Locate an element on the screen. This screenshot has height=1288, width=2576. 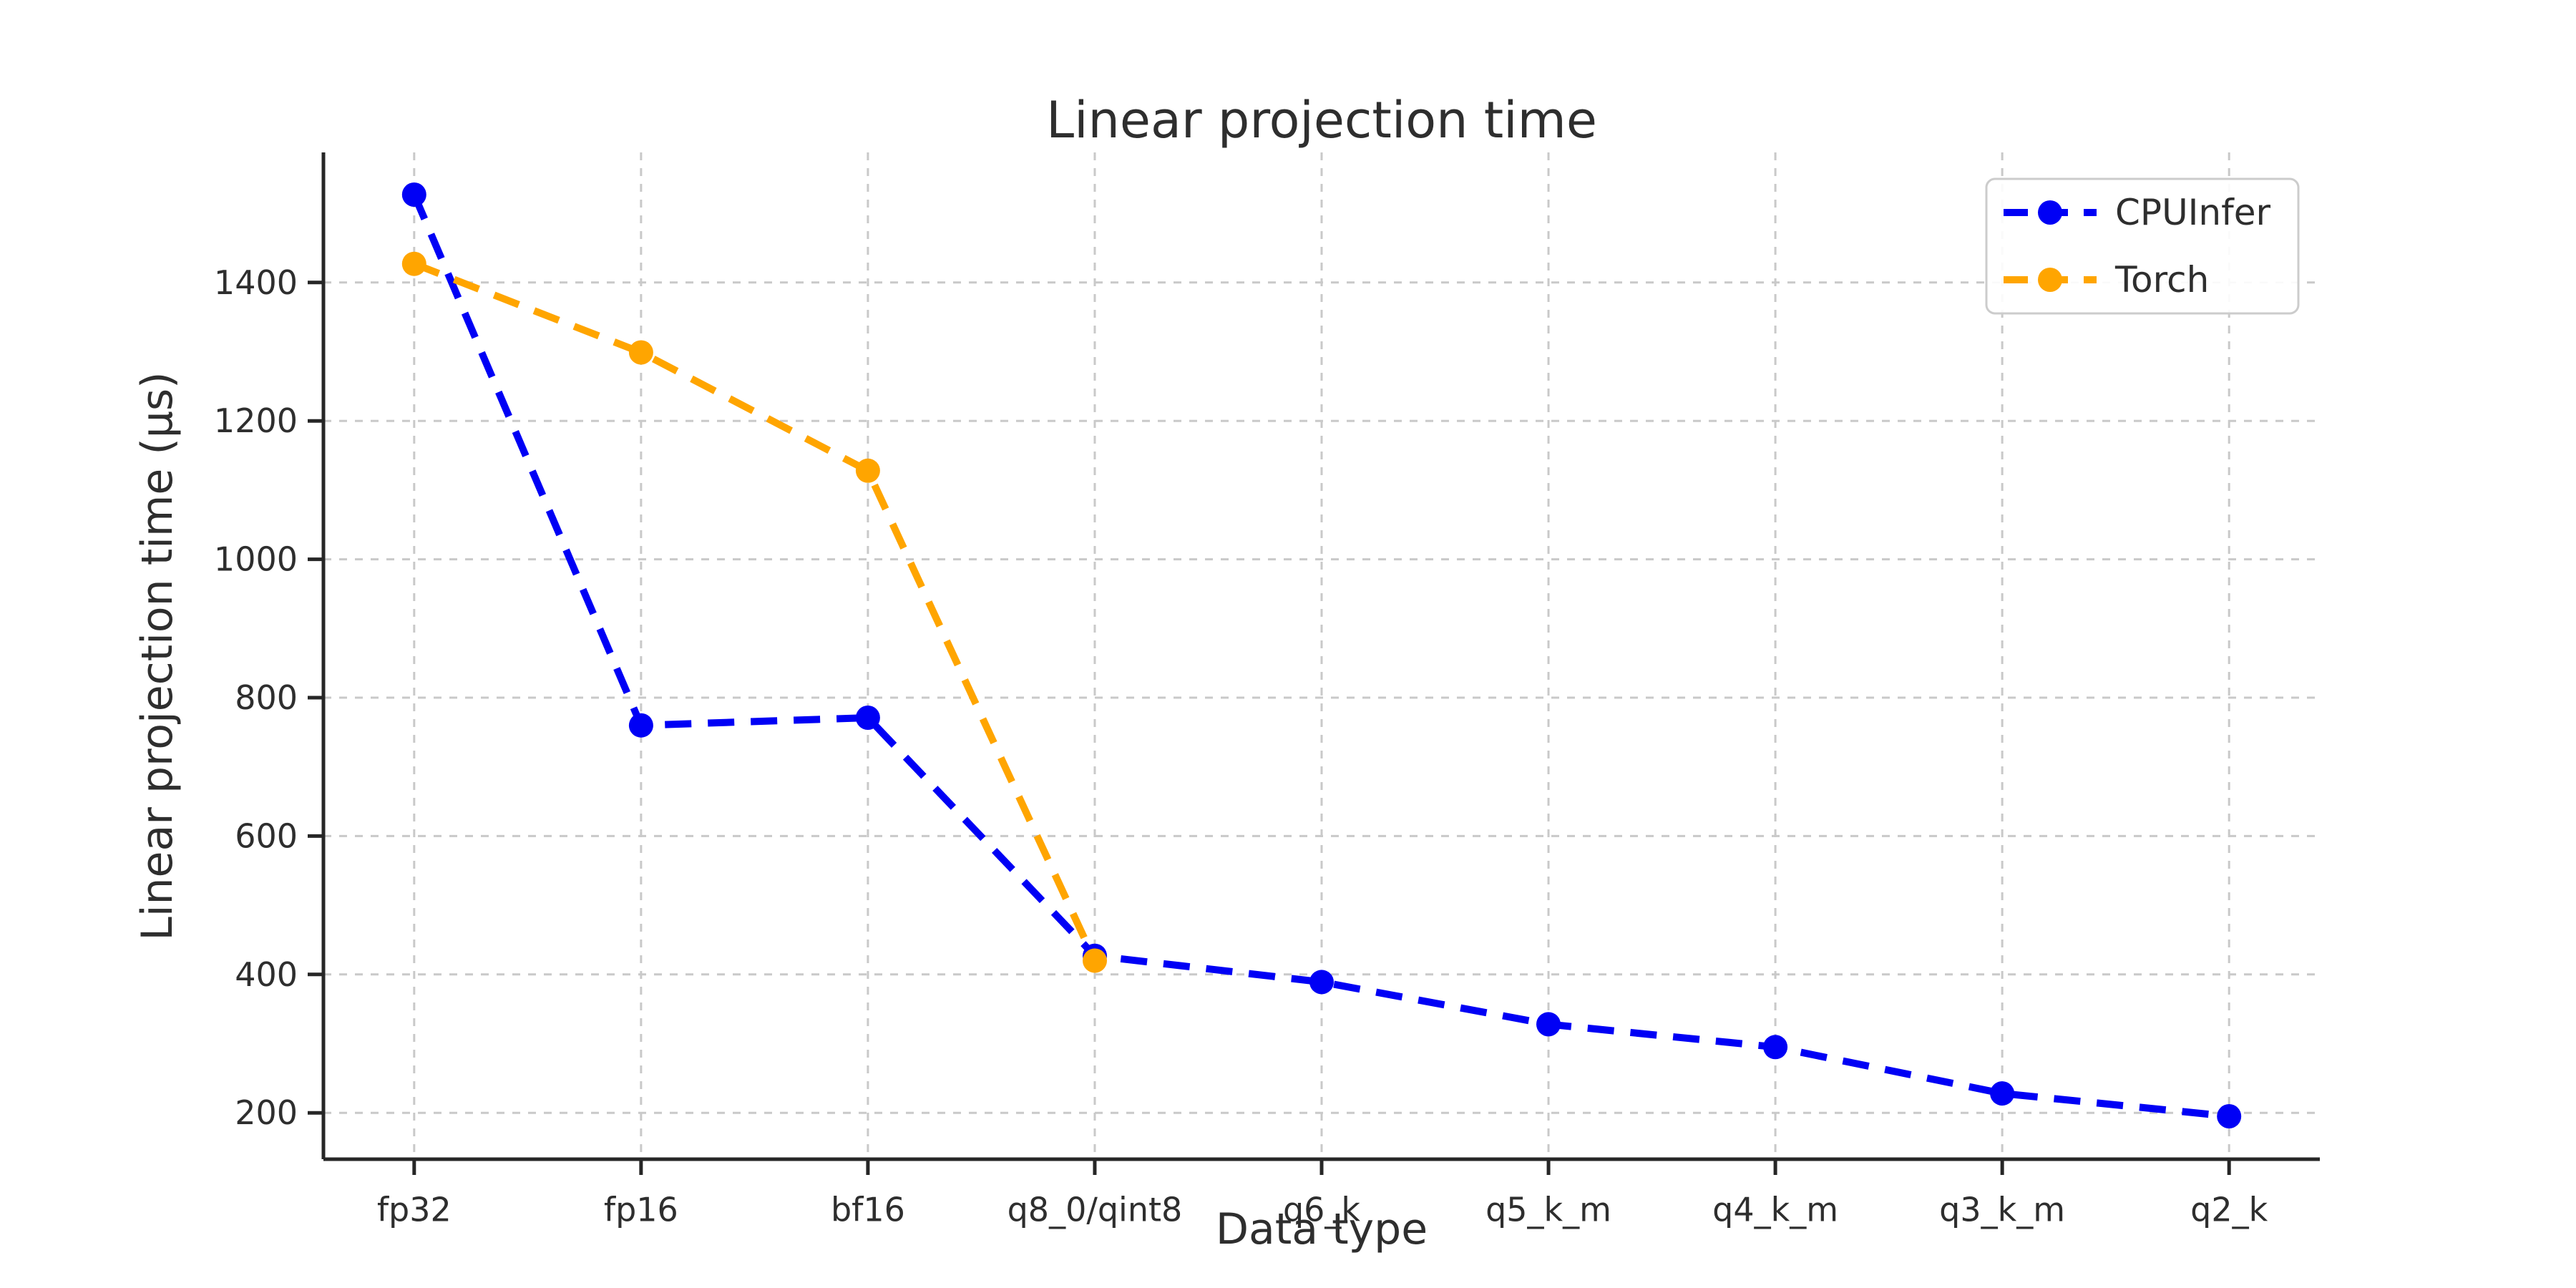
legend: CPUInfer Torch is located at coordinates (2142, 246).